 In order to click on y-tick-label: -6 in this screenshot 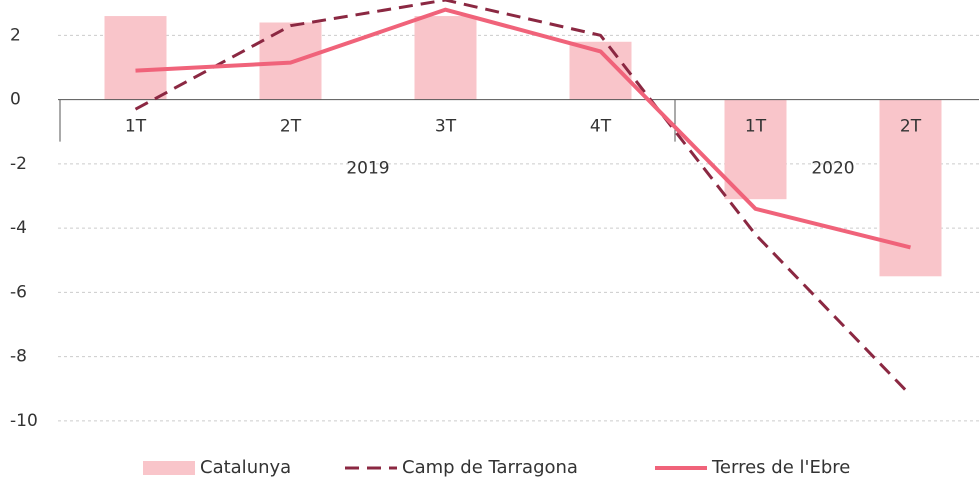, I will do `click(18, 292)`.